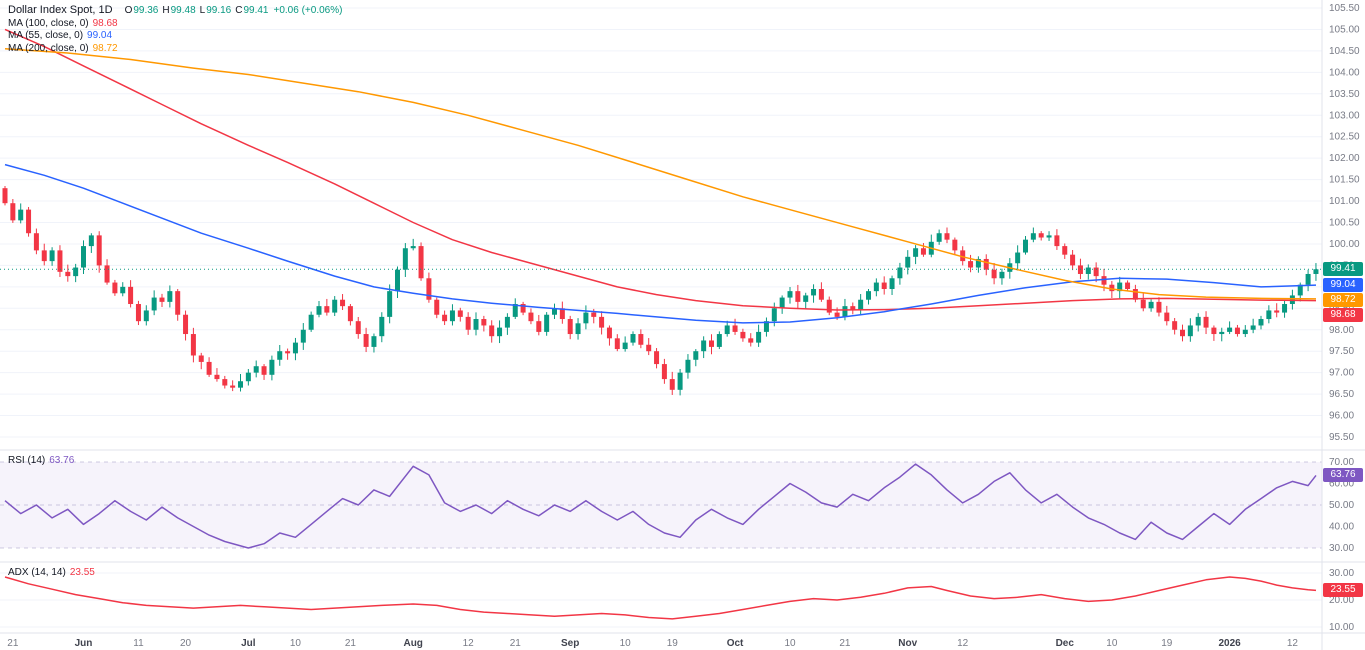 The image size is (1365, 650). Describe the element at coordinates (175, 49) in the screenshot. I see `ma200-legend-row: MA (200, close, 0) 98.72` at that location.